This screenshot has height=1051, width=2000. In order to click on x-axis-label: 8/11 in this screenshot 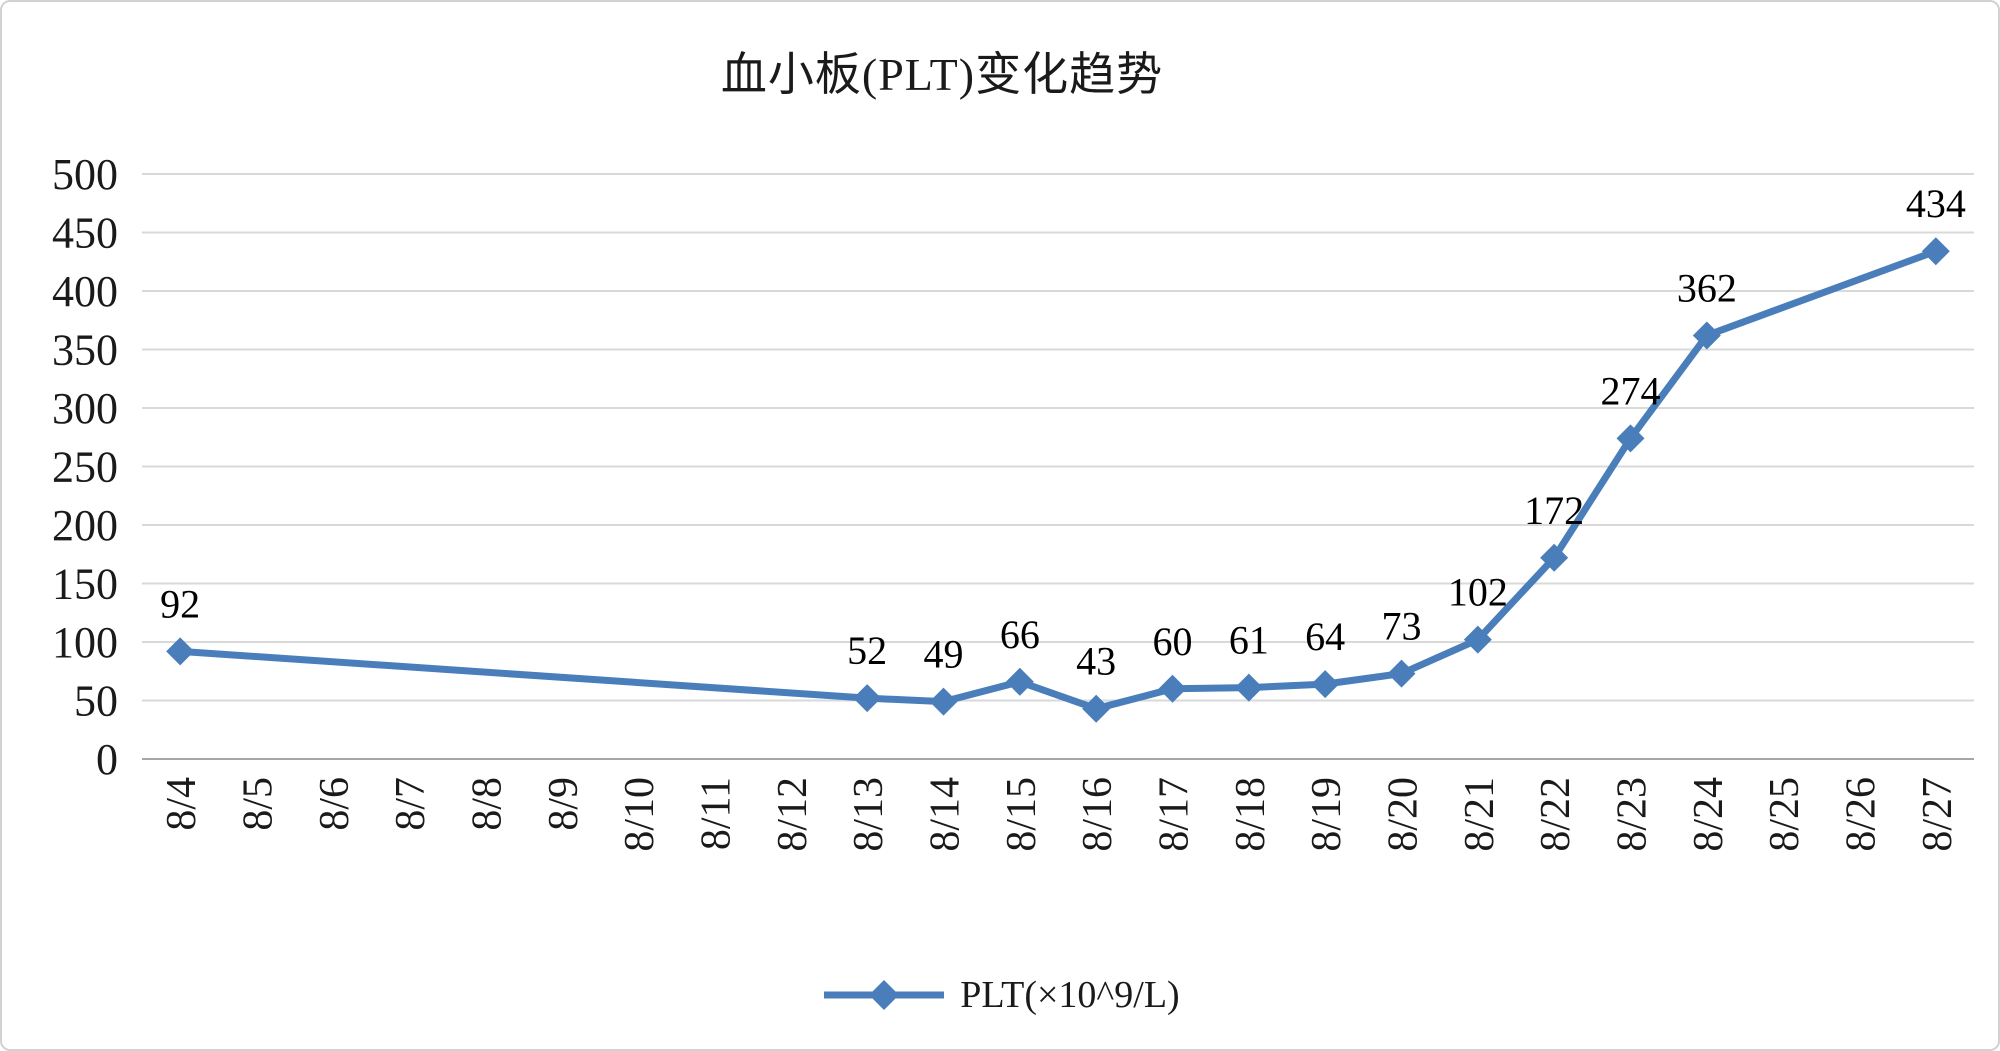, I will do `click(717, 813)`.